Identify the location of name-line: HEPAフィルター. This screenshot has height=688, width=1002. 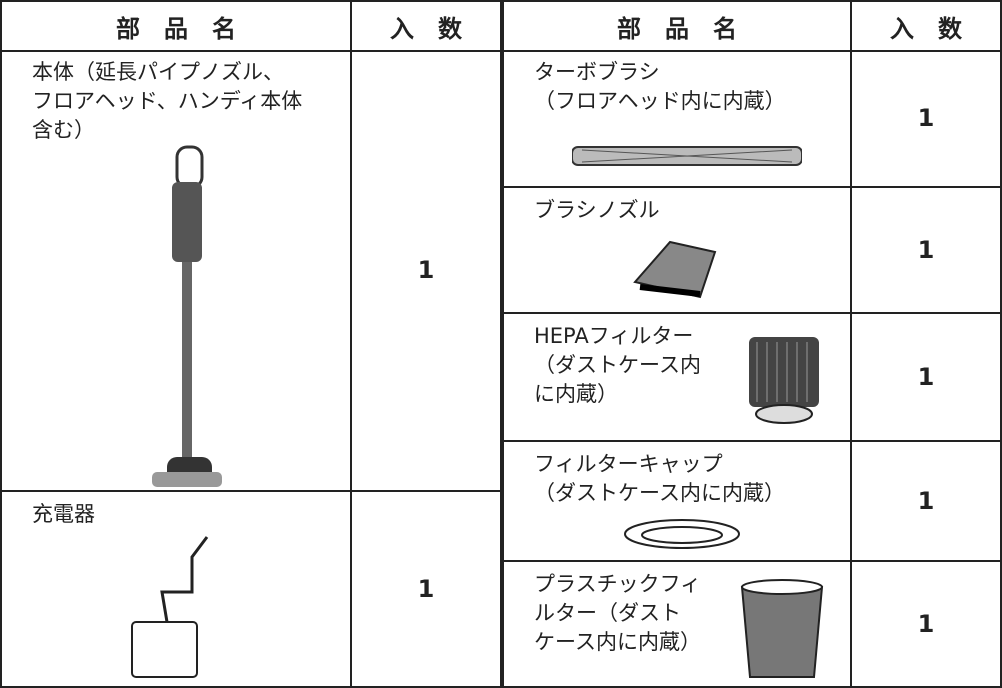
(614, 336).